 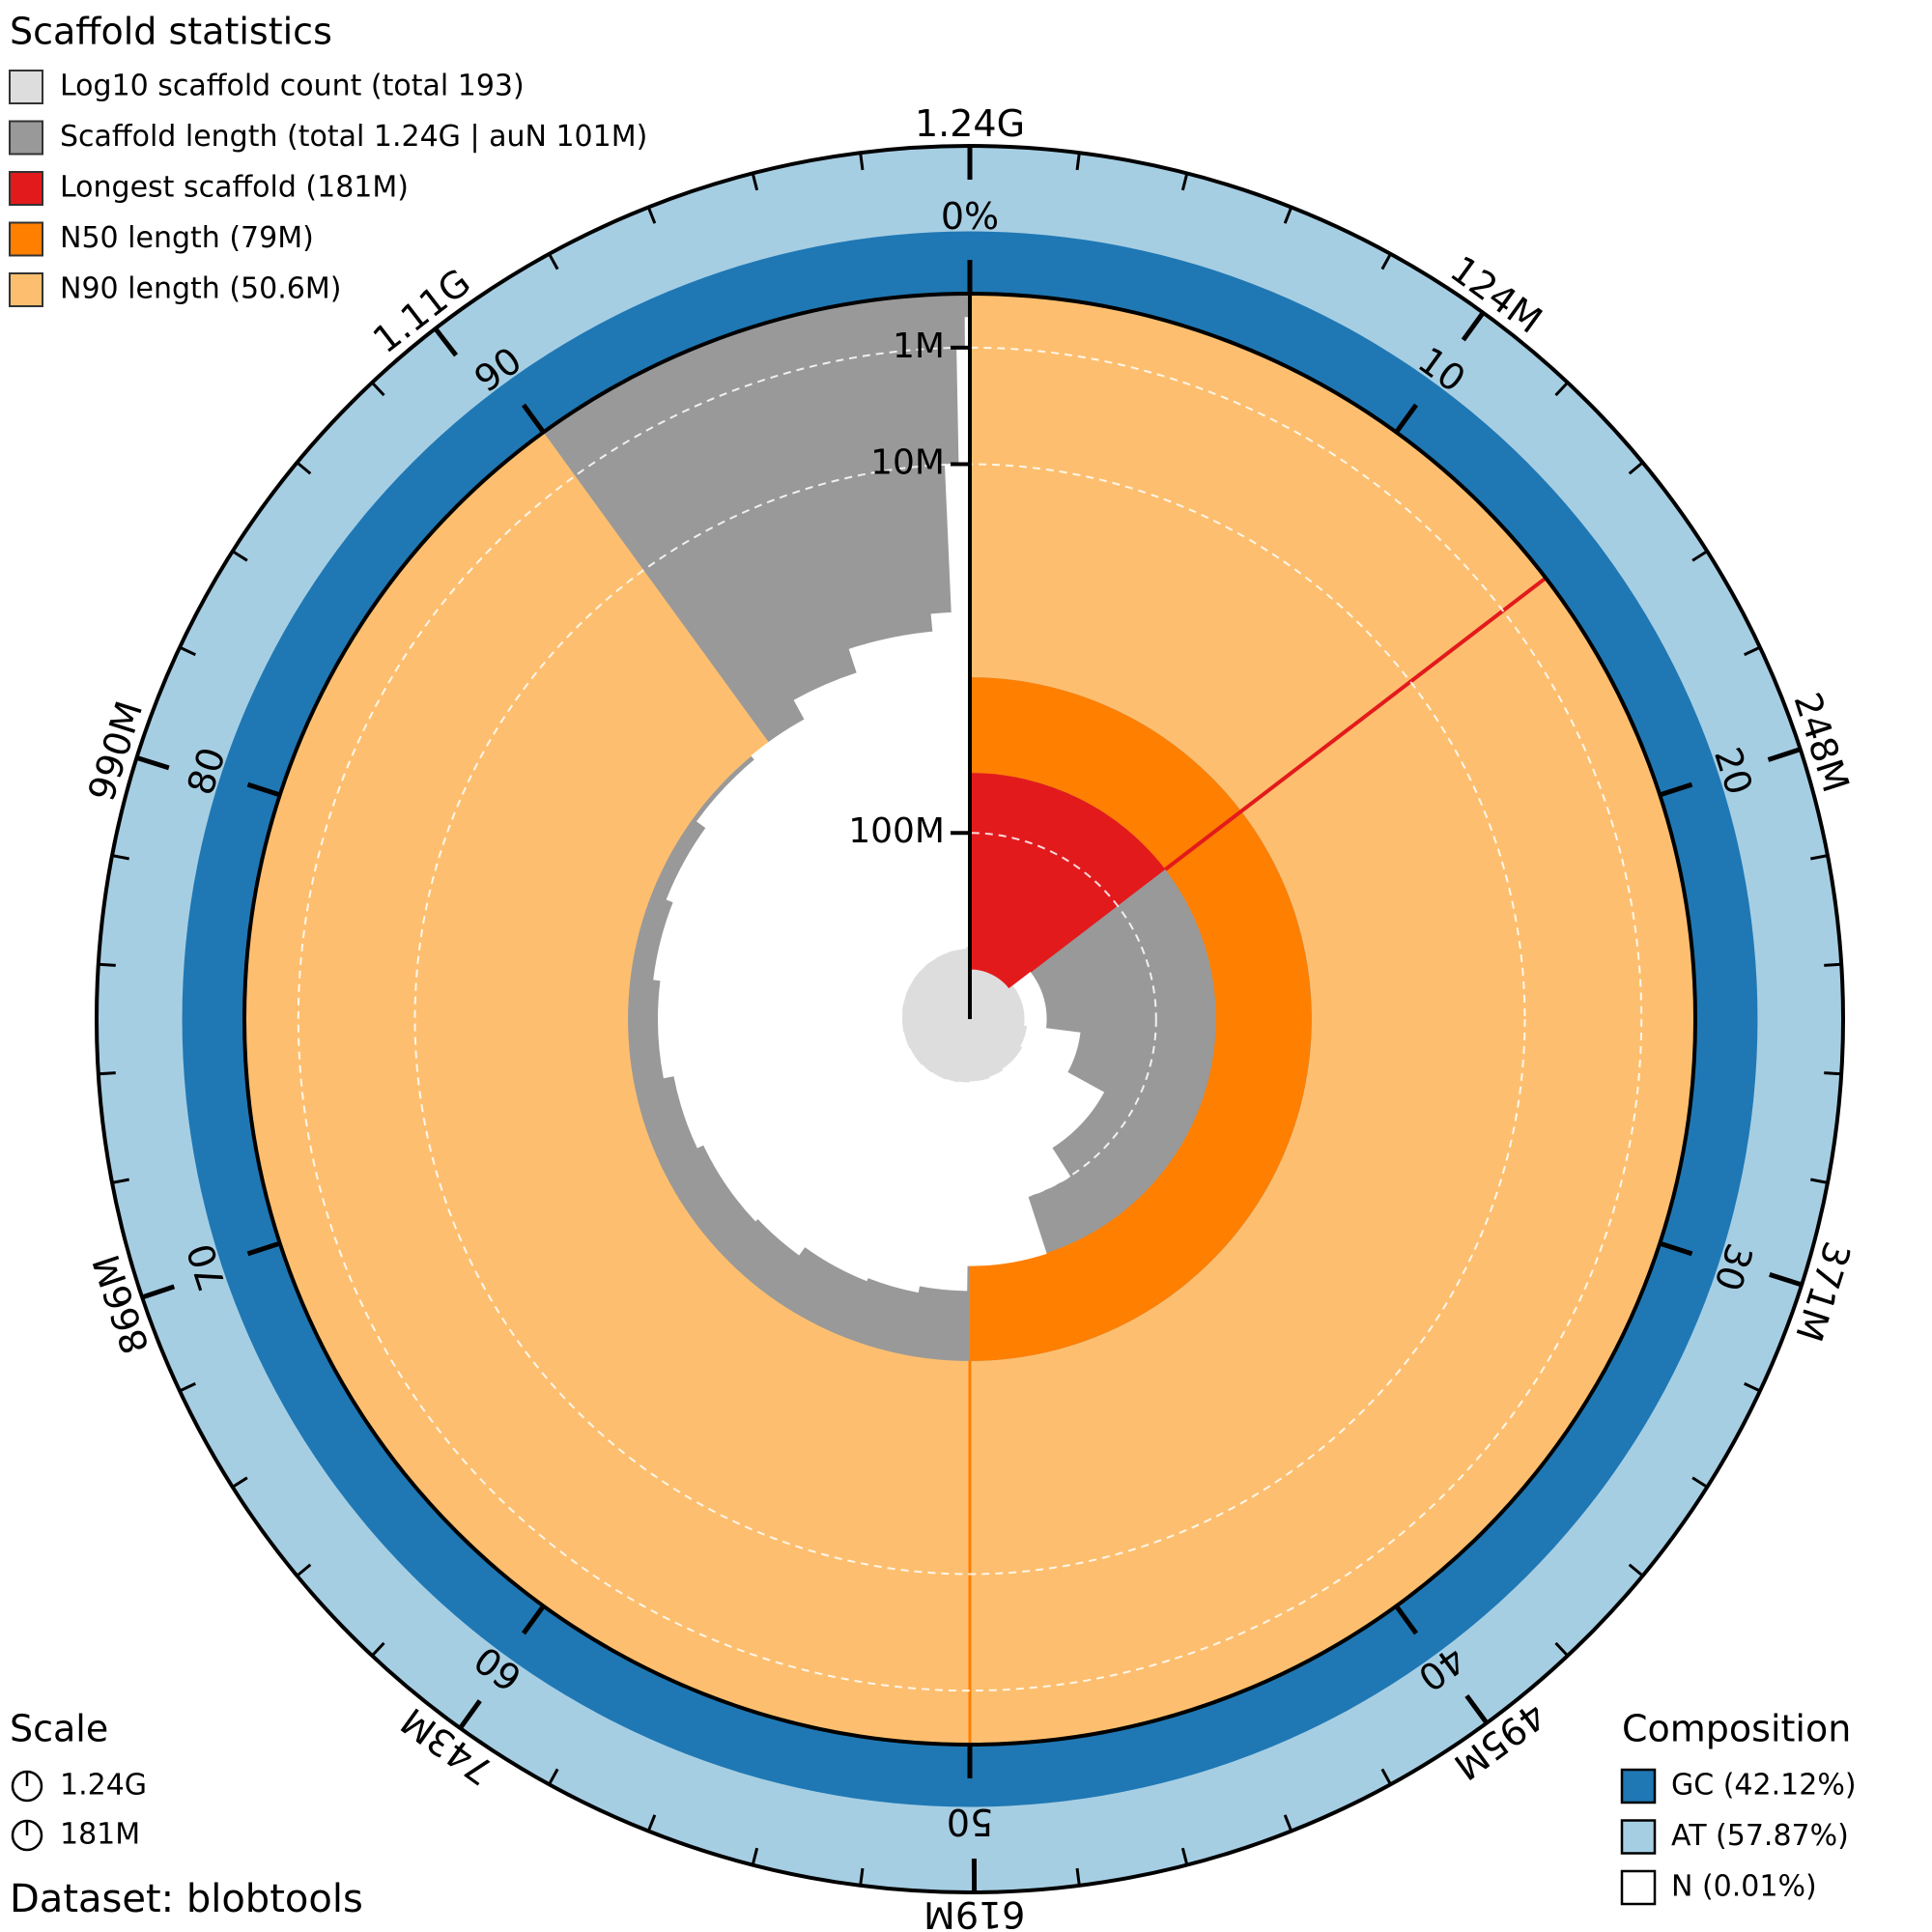 I want to click on percent-label: 0%, so click(x=970, y=216).